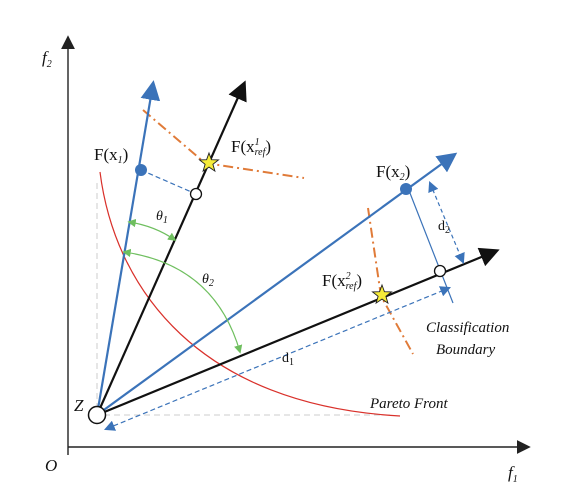 This screenshot has height=495, width=587. What do you see at coordinates (111, 155) in the screenshot?
I see `fx1-label: F(x1)` at bounding box center [111, 155].